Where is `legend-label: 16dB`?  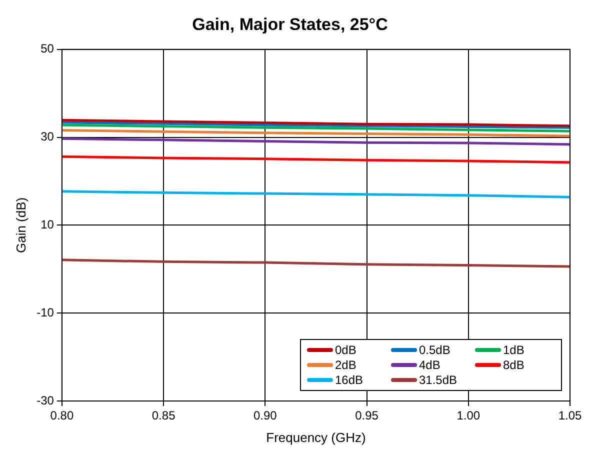
legend-label: 16dB is located at coordinates (349, 380).